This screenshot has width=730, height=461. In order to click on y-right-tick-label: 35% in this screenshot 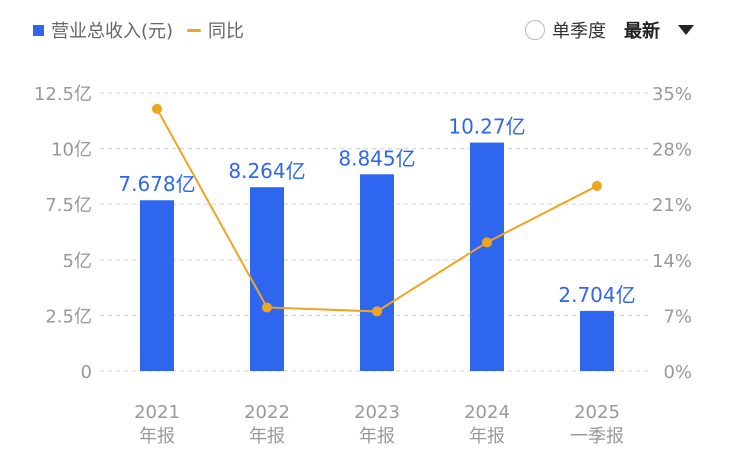, I will do `click(672, 94)`.